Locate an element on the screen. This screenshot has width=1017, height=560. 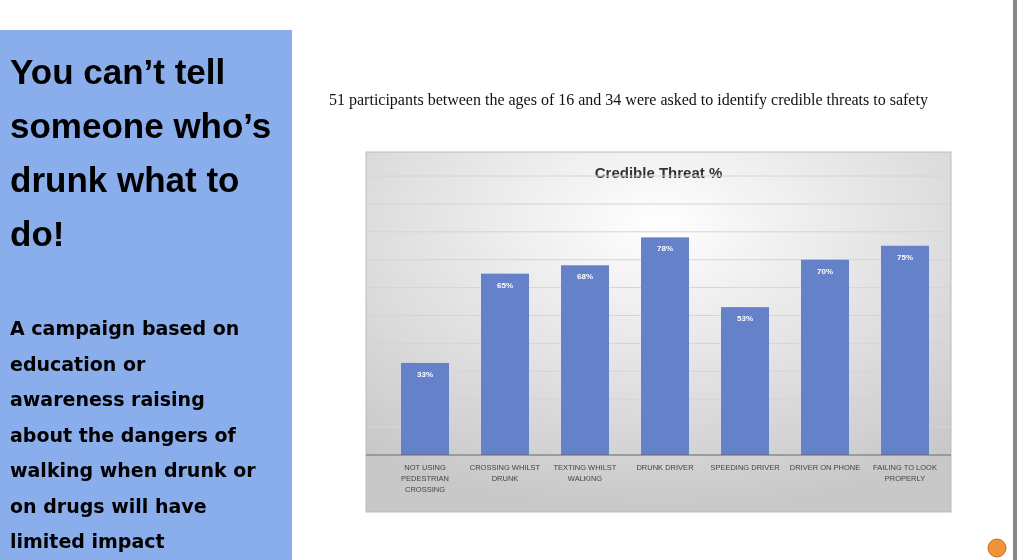
data-label: 53% is located at coordinates (745, 319).